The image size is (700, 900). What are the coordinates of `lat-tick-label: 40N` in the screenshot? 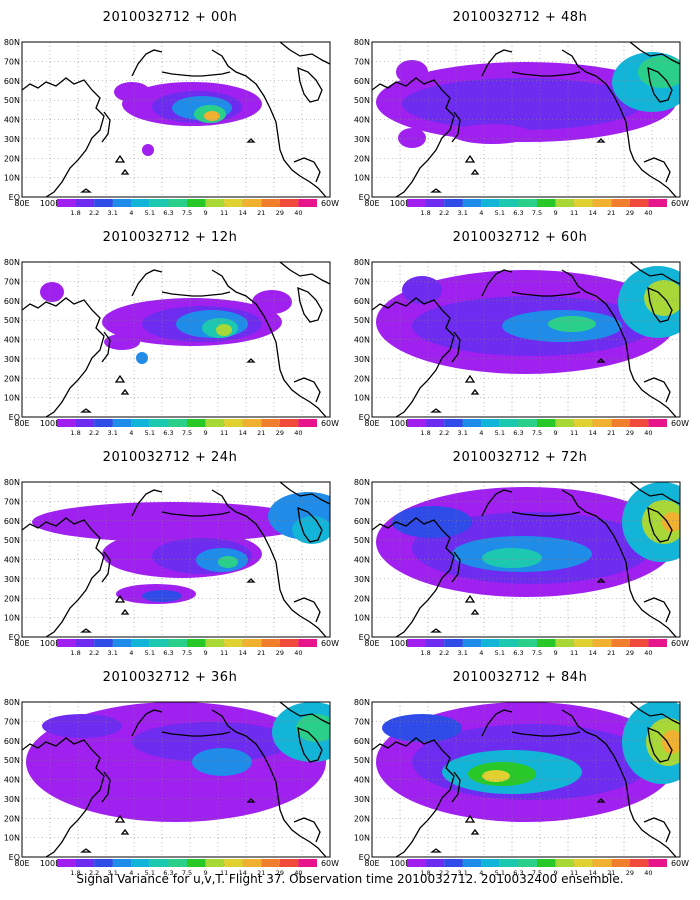 It's located at (12, 560).